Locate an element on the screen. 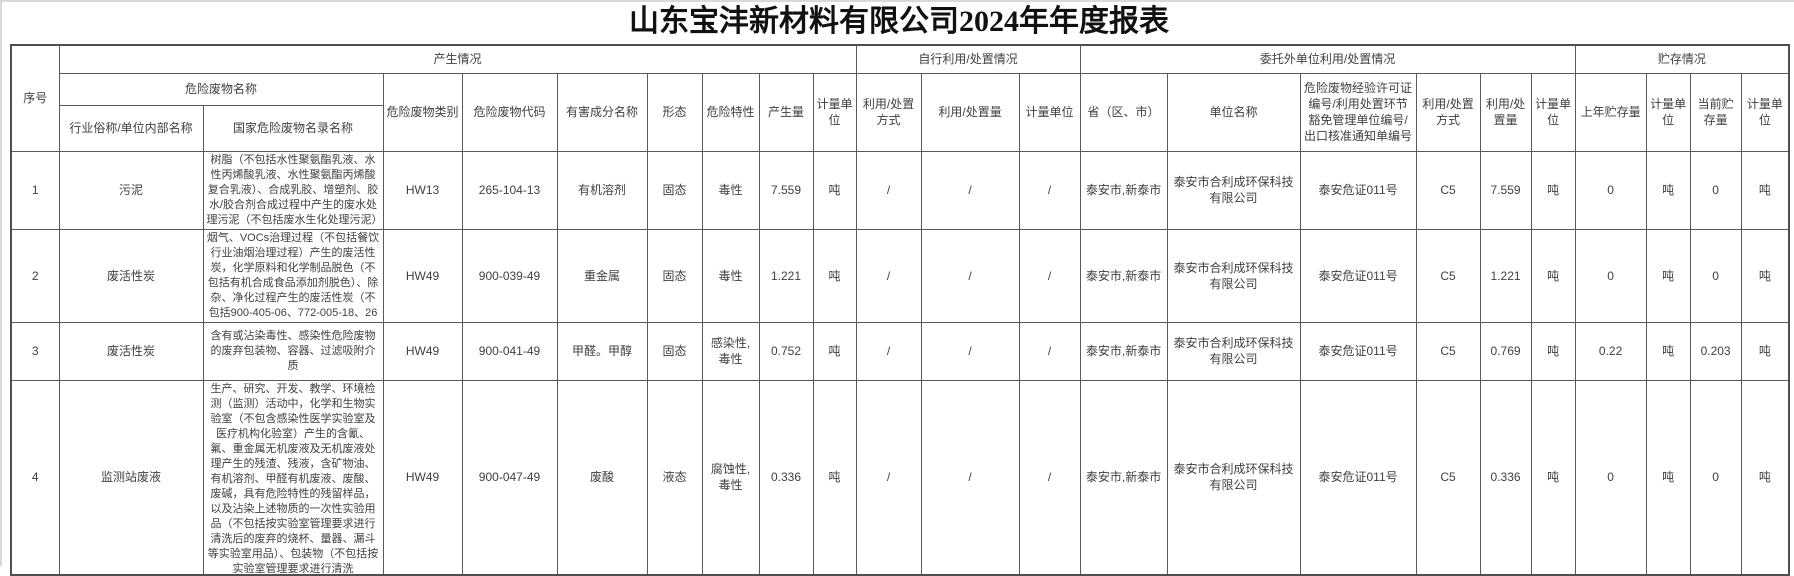 This screenshot has width=1794, height=576. header-ent-unit: 计量单位 is located at coordinates (1553, 112).